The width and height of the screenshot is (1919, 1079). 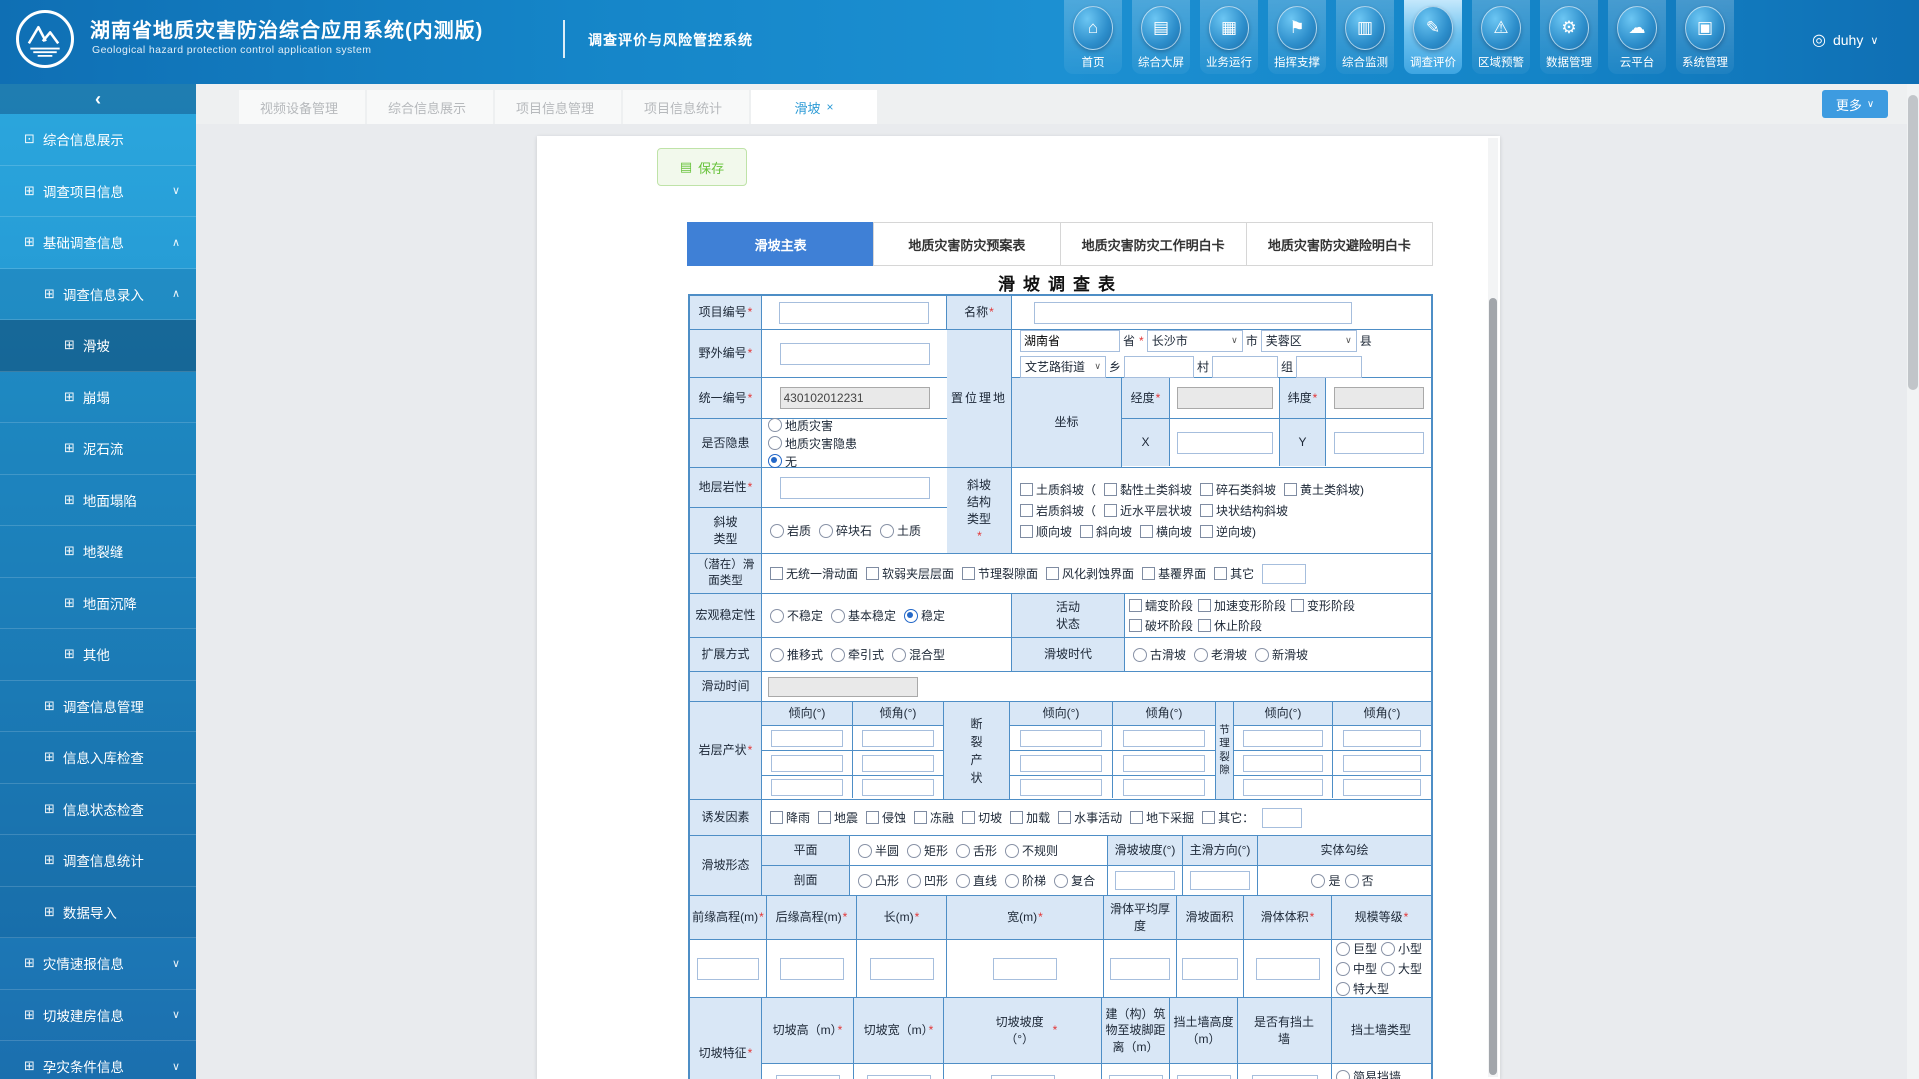 I want to click on form-tab: 地质灾害防灾工作明白卡, so click(x=1153, y=244).